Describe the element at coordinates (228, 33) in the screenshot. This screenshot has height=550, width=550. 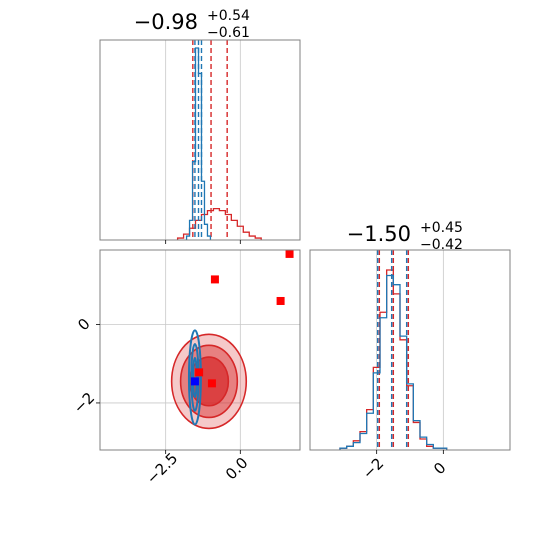
I see `title-p0-sub: −0.61` at that location.